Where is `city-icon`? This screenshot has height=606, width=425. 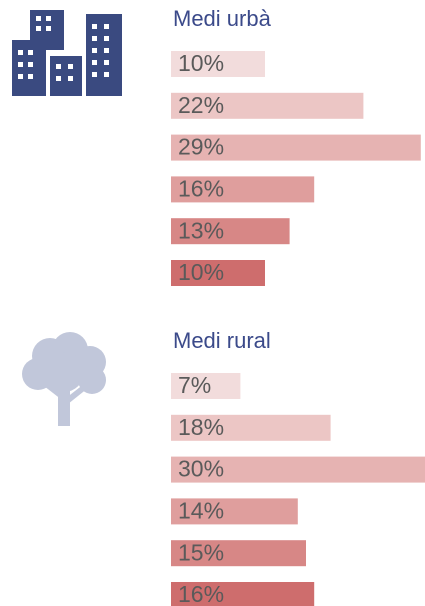
city-icon is located at coordinates (67, 53).